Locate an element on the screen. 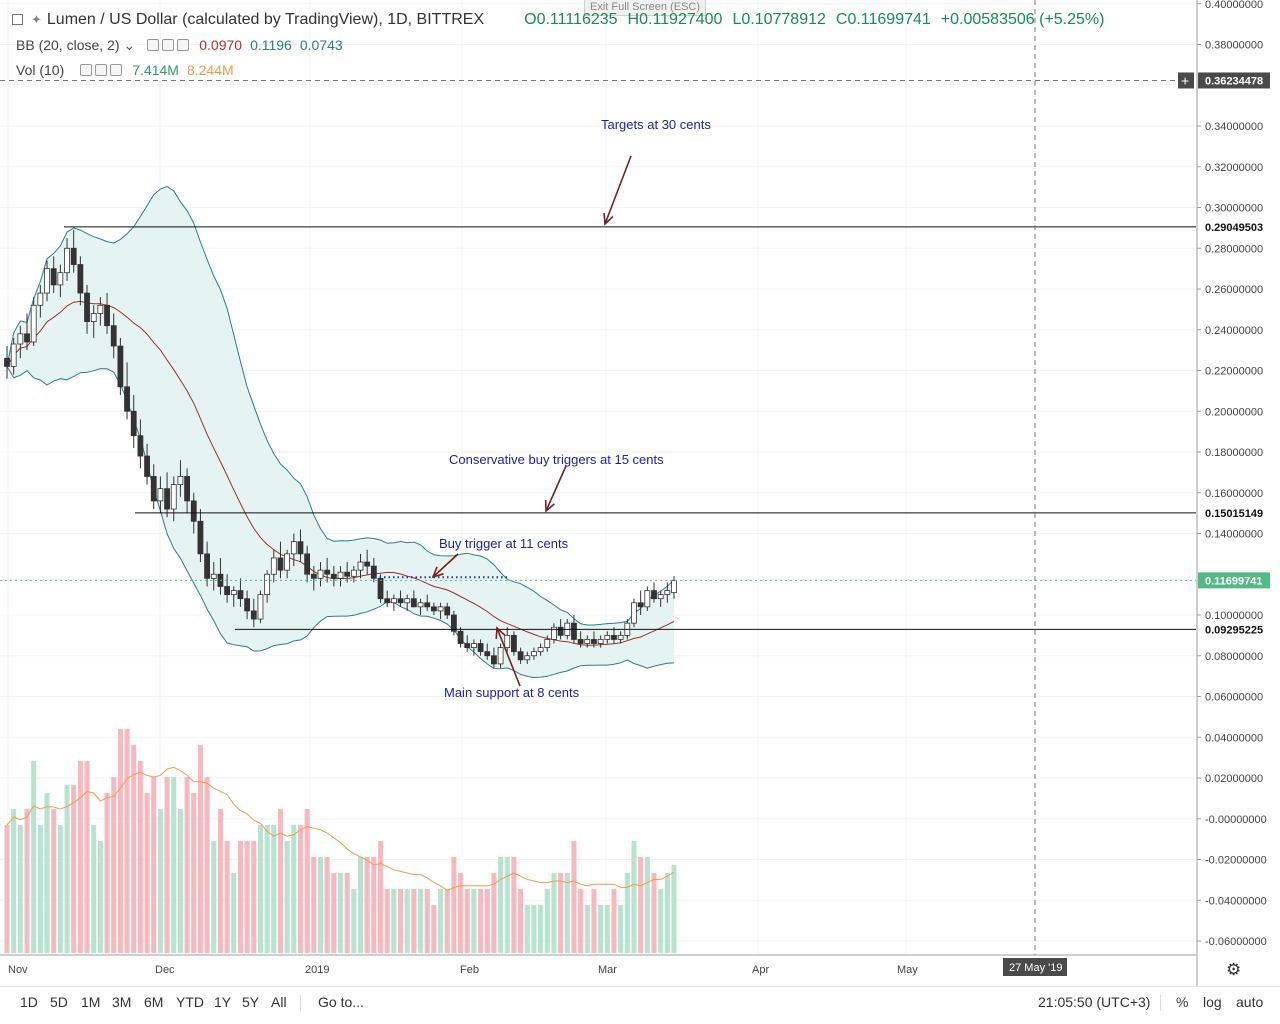  timeframe-3m: 3M is located at coordinates (122, 1002).